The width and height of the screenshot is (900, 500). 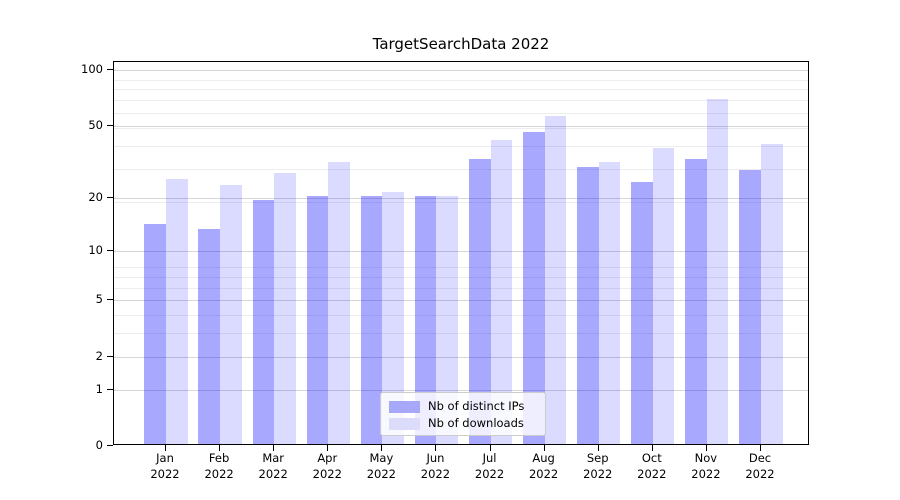 What do you see at coordinates (489, 466) in the screenshot?
I see `x-tick-label: Jul 2022` at bounding box center [489, 466].